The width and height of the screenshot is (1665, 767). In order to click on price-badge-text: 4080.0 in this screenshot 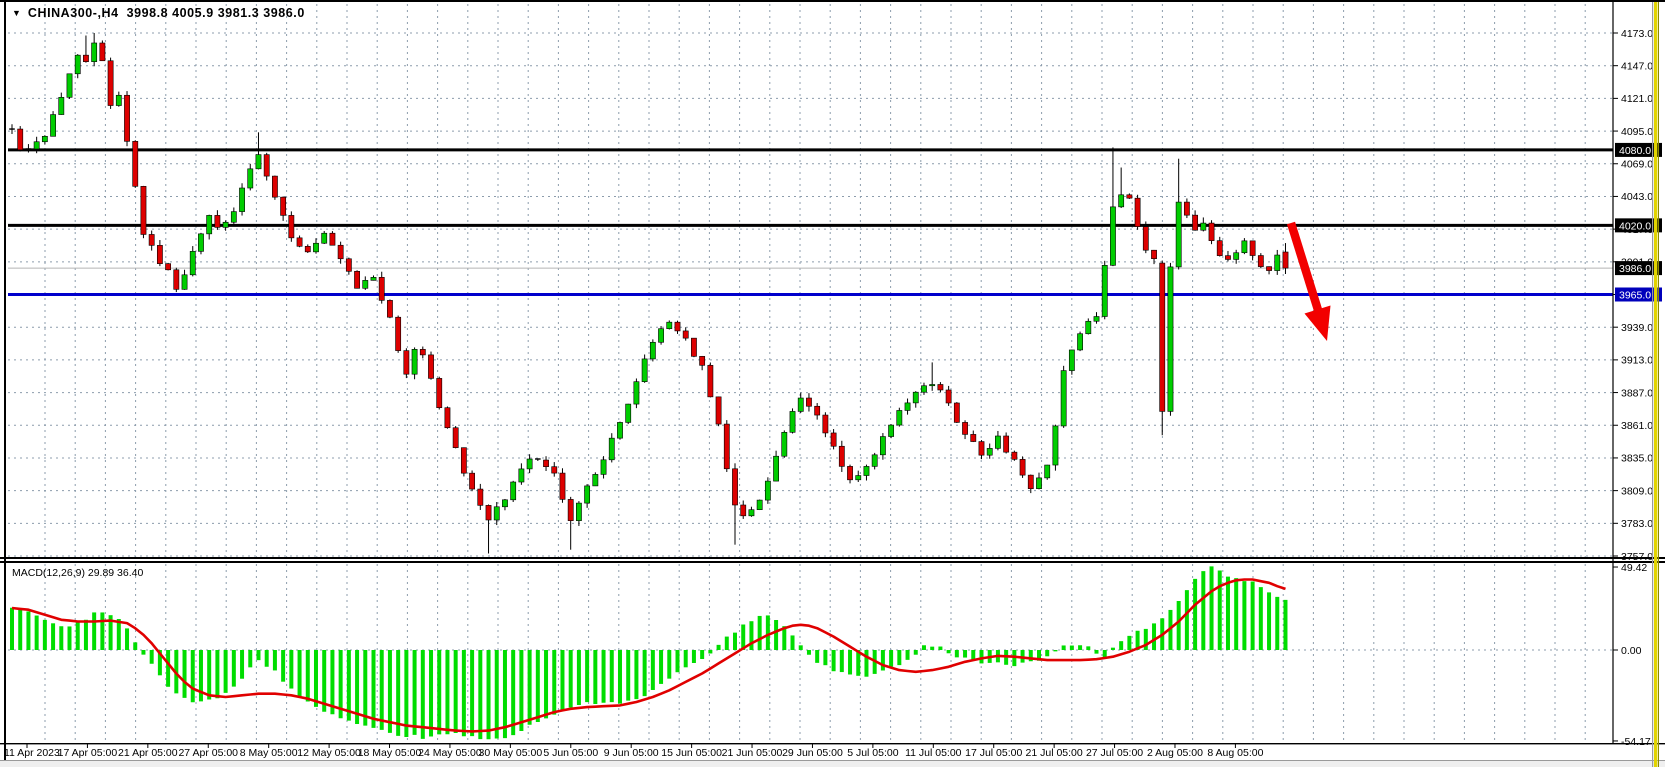, I will do `click(1635, 151)`.